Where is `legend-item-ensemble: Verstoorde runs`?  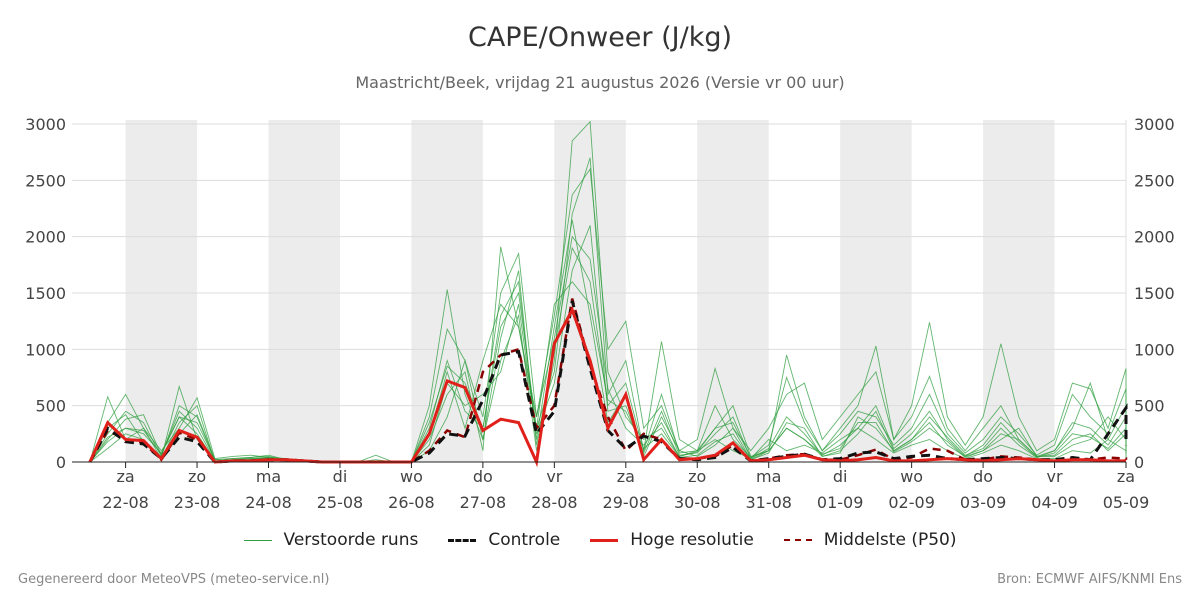
legend-item-ensemble: Verstoorde runs is located at coordinates (331, 540).